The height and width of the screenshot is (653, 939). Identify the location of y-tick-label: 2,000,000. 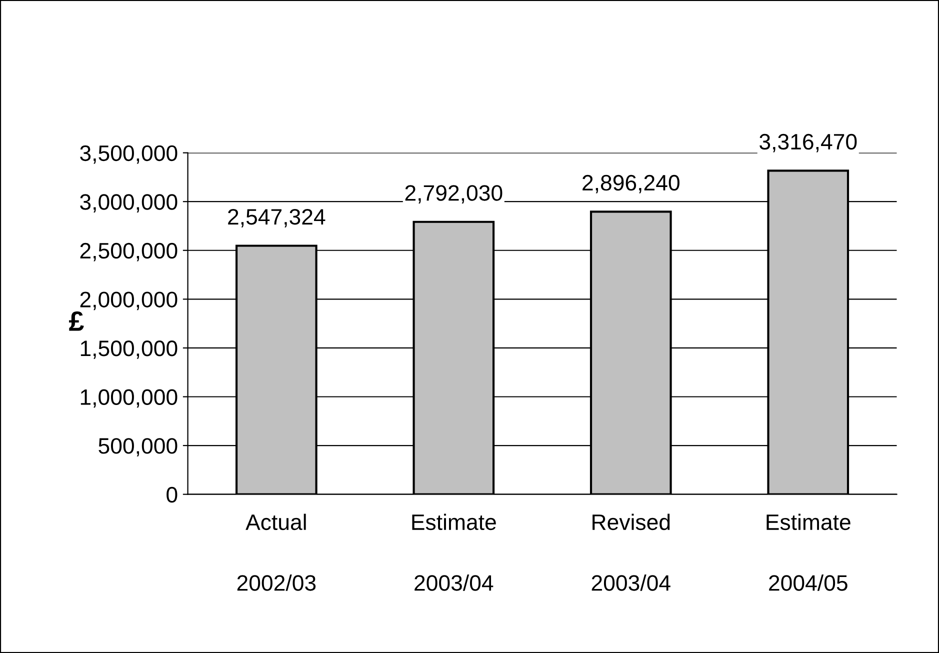
(129, 301).